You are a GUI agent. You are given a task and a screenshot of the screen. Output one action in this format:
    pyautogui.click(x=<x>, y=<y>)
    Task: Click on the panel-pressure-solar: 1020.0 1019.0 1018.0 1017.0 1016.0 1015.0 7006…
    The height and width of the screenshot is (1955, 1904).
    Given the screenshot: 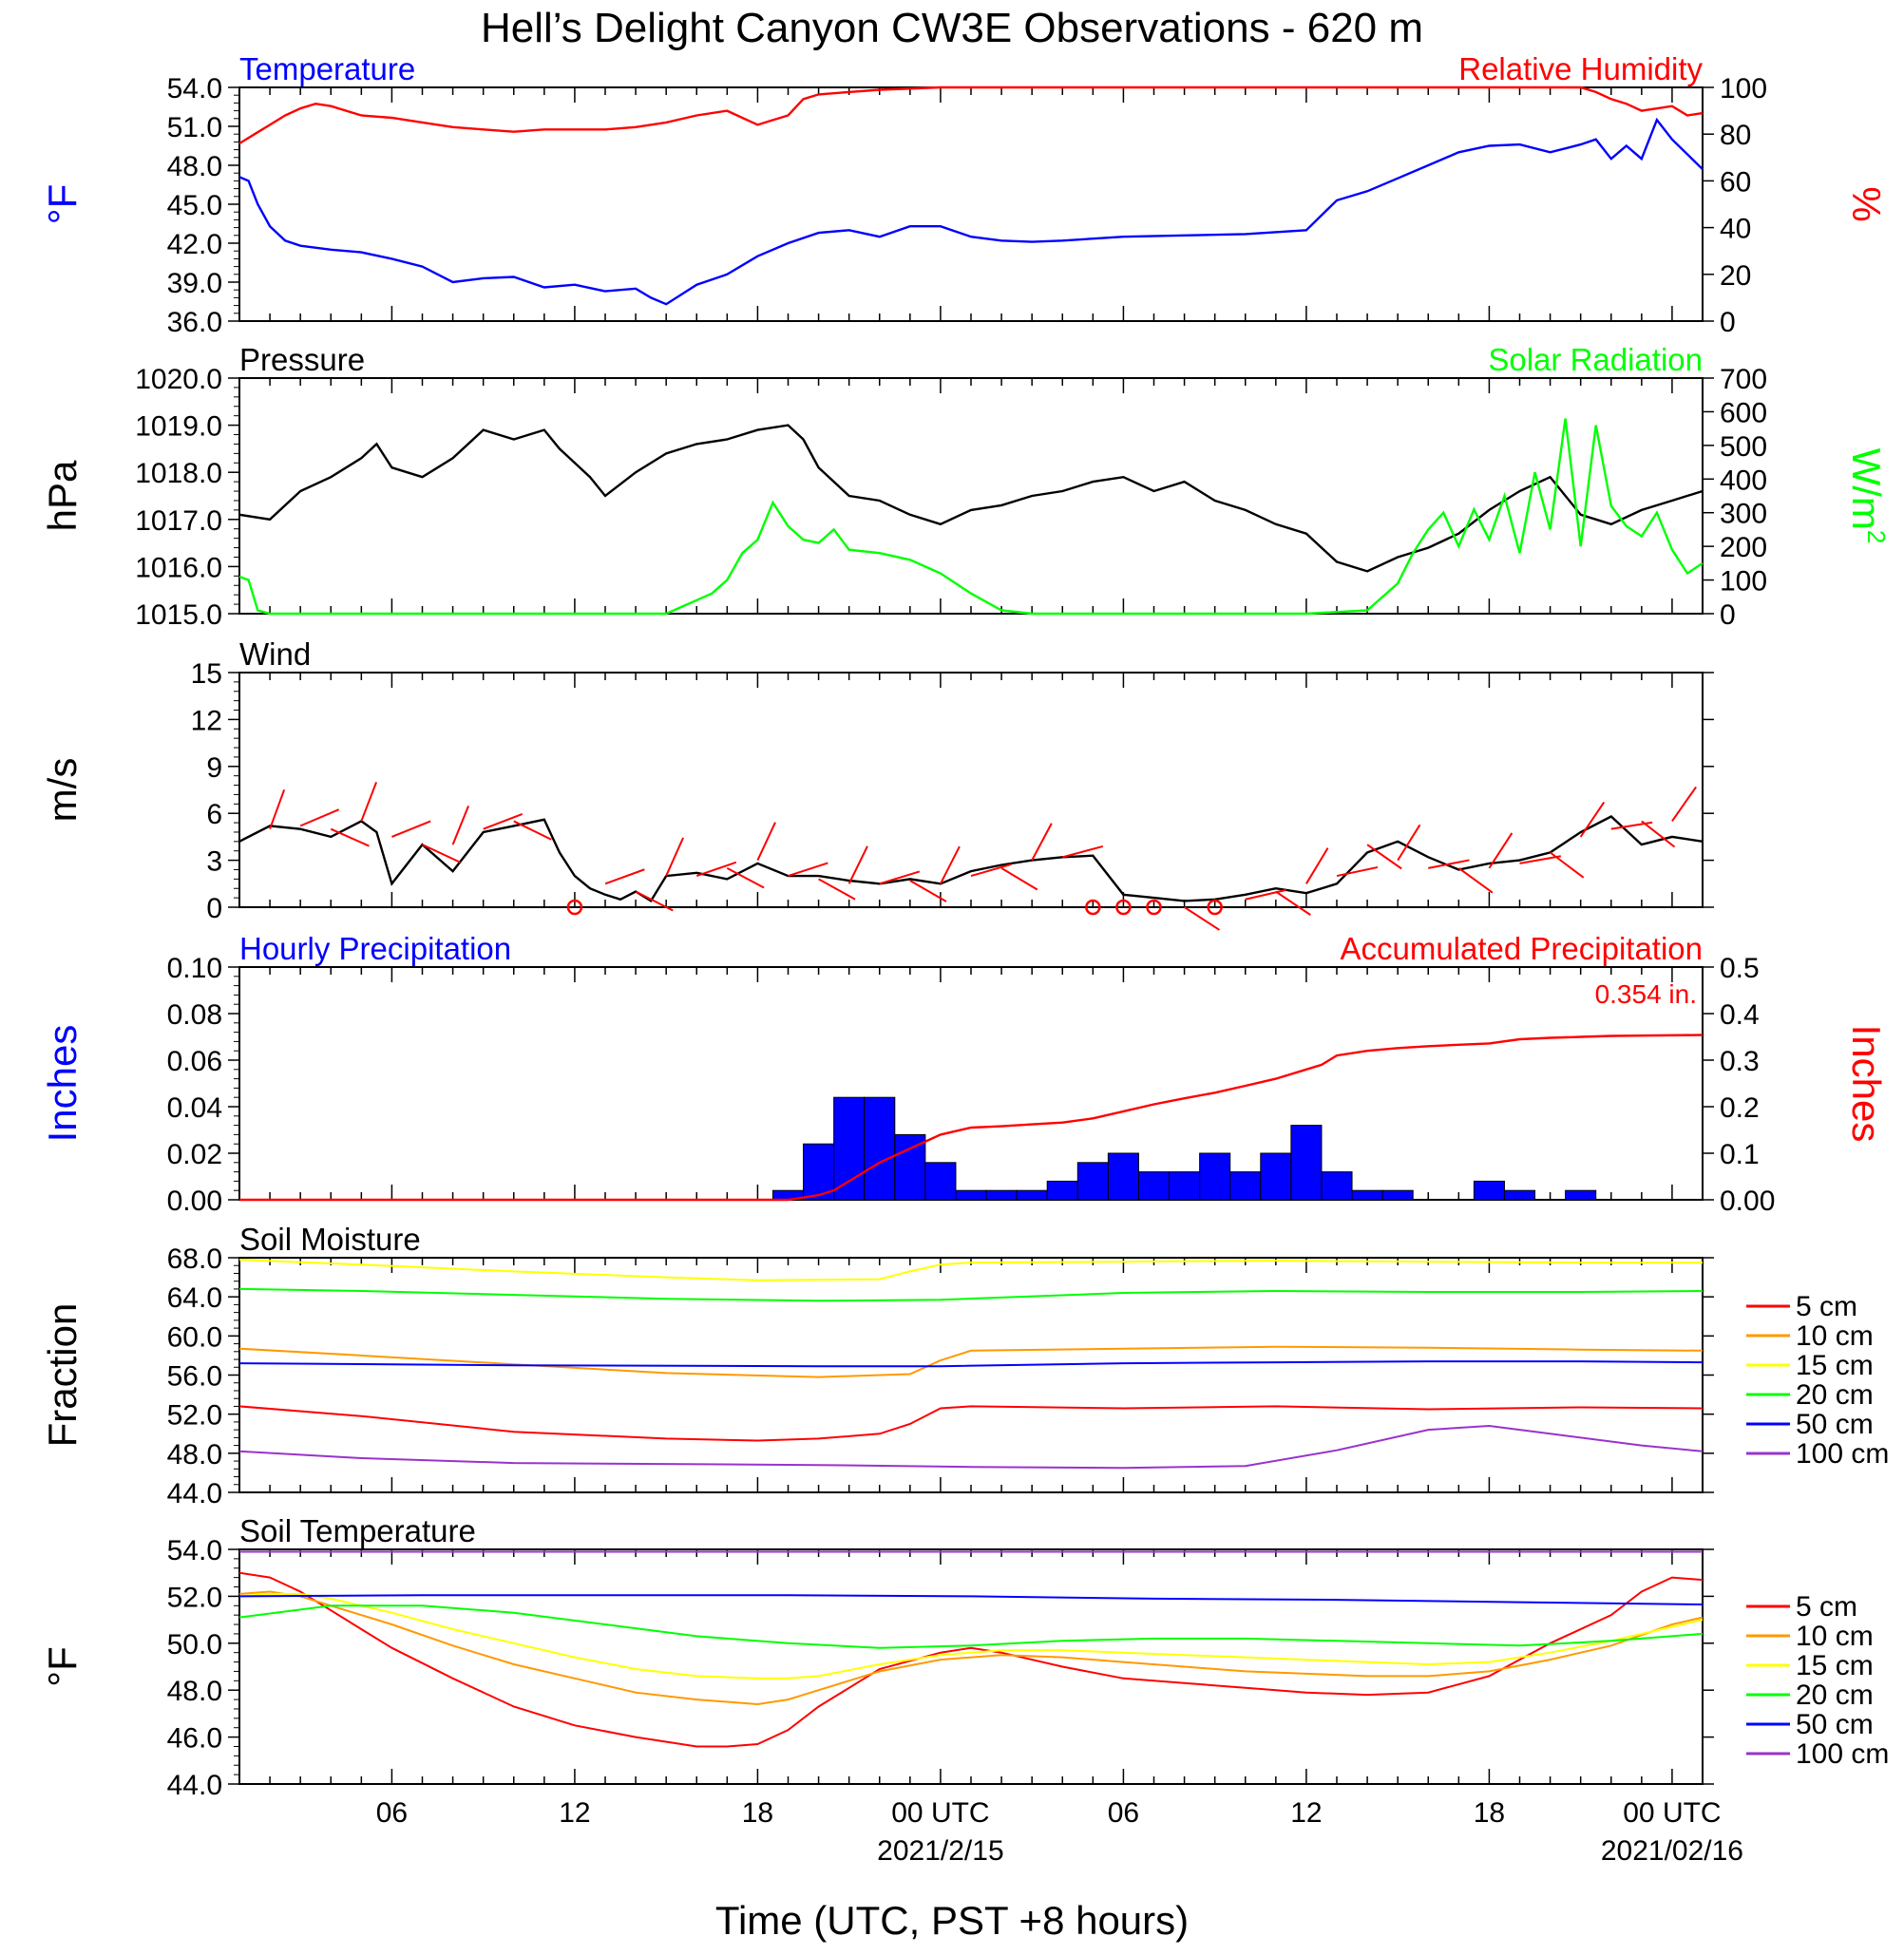 What is the action you would take?
    pyautogui.click(x=965, y=486)
    